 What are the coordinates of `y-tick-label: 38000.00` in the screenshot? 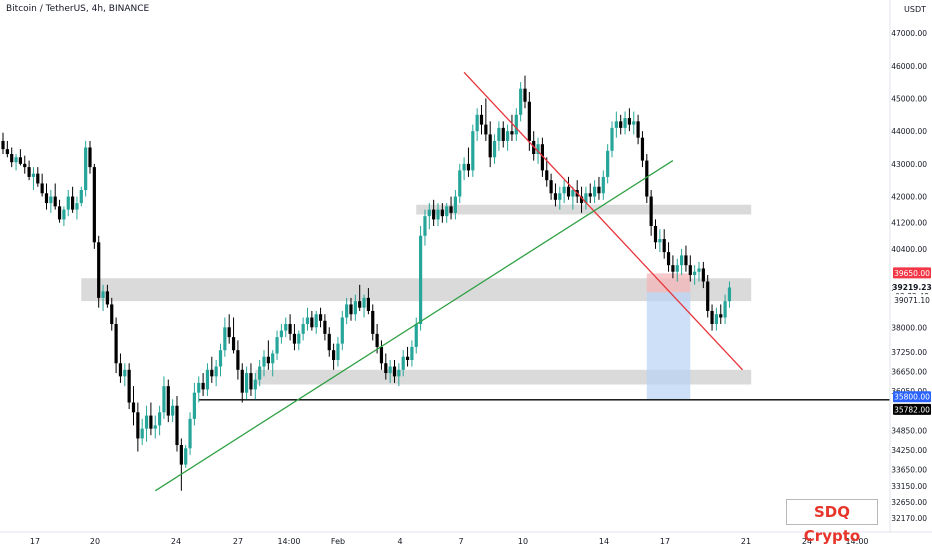 It's located at (909, 327).